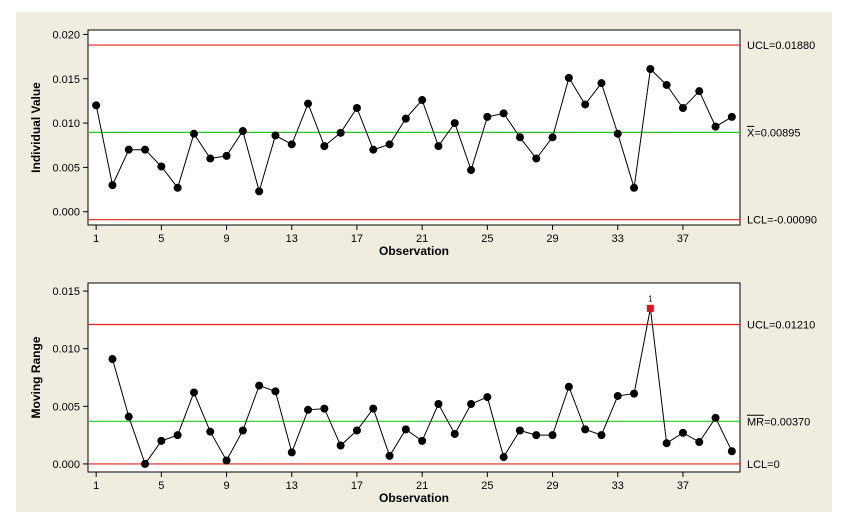 This screenshot has width=868, height=521. I want to click on x-tick-label: 29, so click(552, 486).